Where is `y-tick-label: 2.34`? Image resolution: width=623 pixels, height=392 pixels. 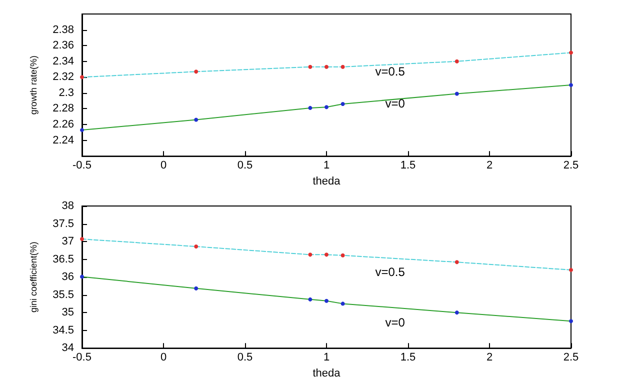 y-tick-label: 2.34 is located at coordinates (63, 61).